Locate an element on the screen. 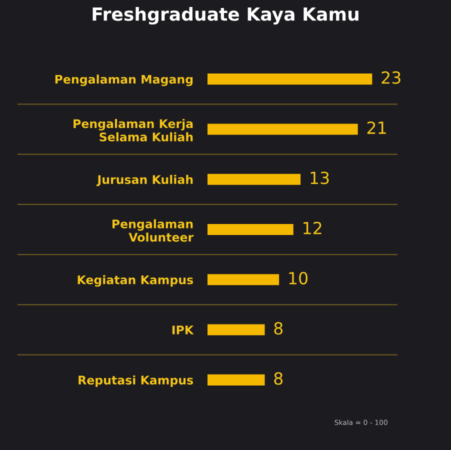 The image size is (451, 450). data-label: 13 is located at coordinates (319, 178).